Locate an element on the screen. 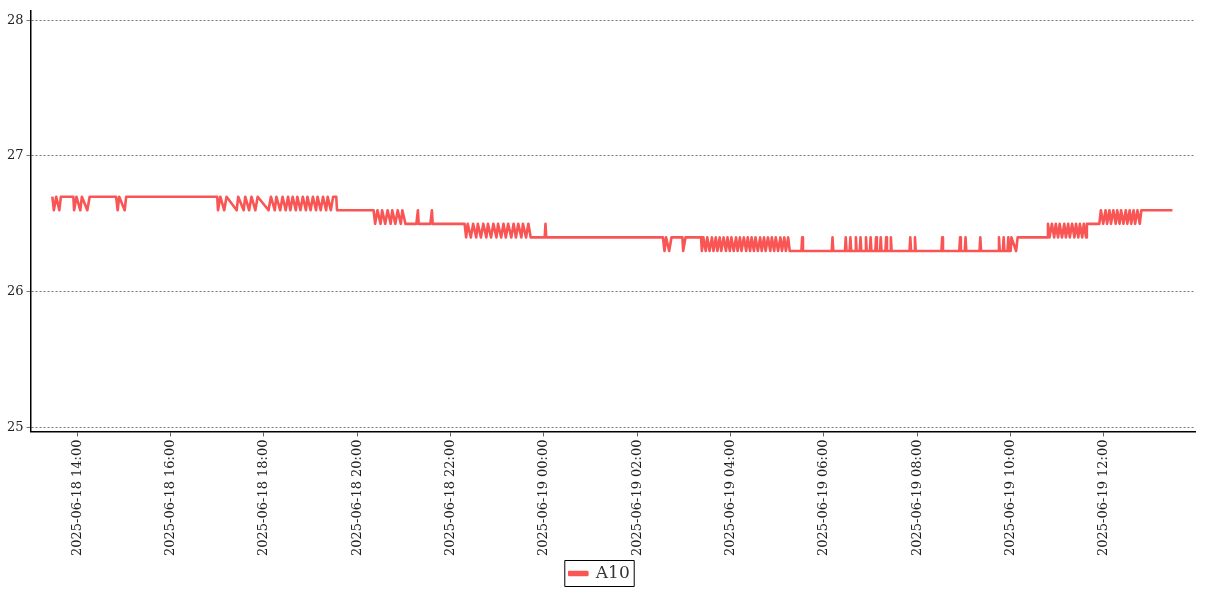 This screenshot has width=1207, height=600. y-tick-label: 26 is located at coordinates (15, 291).